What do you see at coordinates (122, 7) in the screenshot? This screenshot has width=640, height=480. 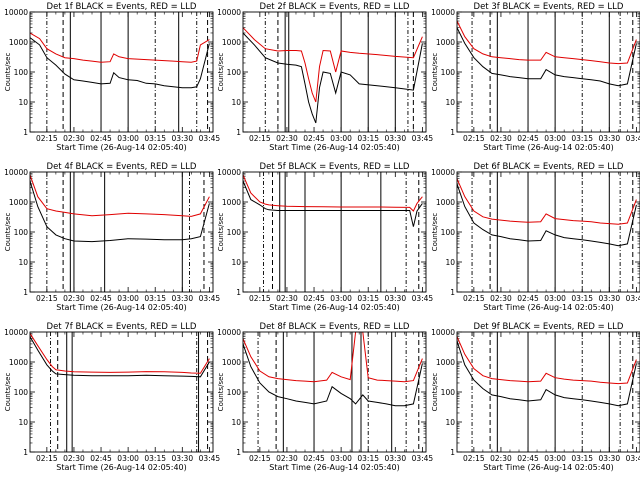 I see `panel-title: Det 1f BLACK = Events, RED = LLD` at bounding box center [122, 7].